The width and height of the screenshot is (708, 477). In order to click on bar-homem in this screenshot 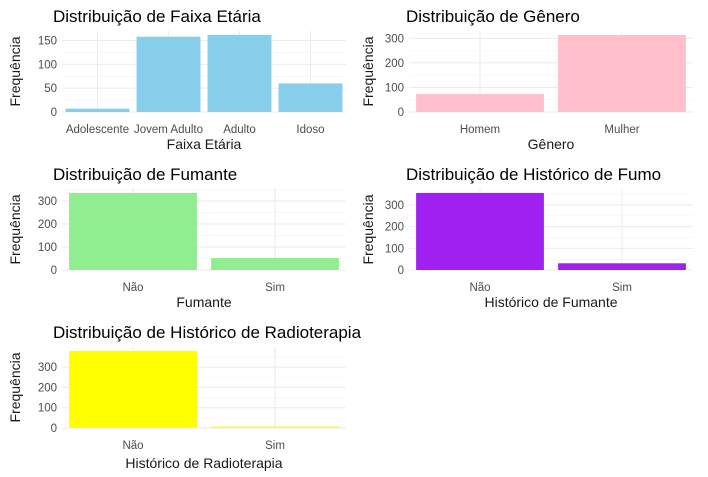, I will do `click(480, 103)`.